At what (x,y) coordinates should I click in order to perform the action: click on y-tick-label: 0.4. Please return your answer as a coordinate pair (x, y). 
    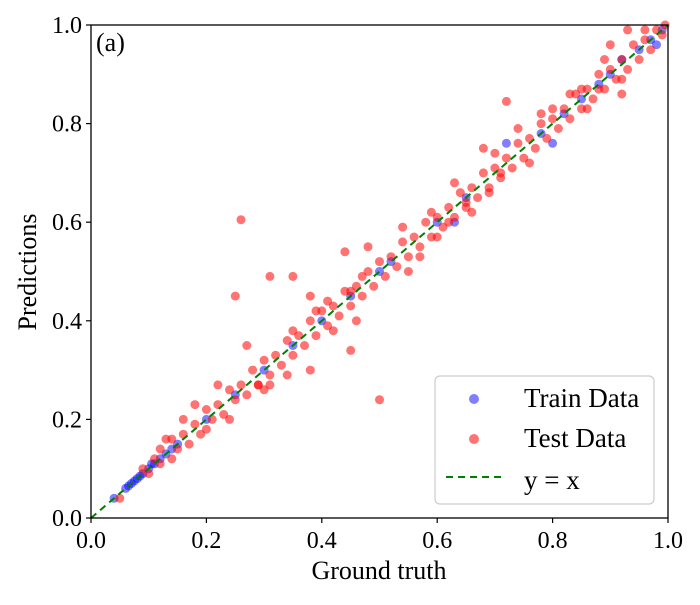
    Looking at the image, I should click on (67, 322).